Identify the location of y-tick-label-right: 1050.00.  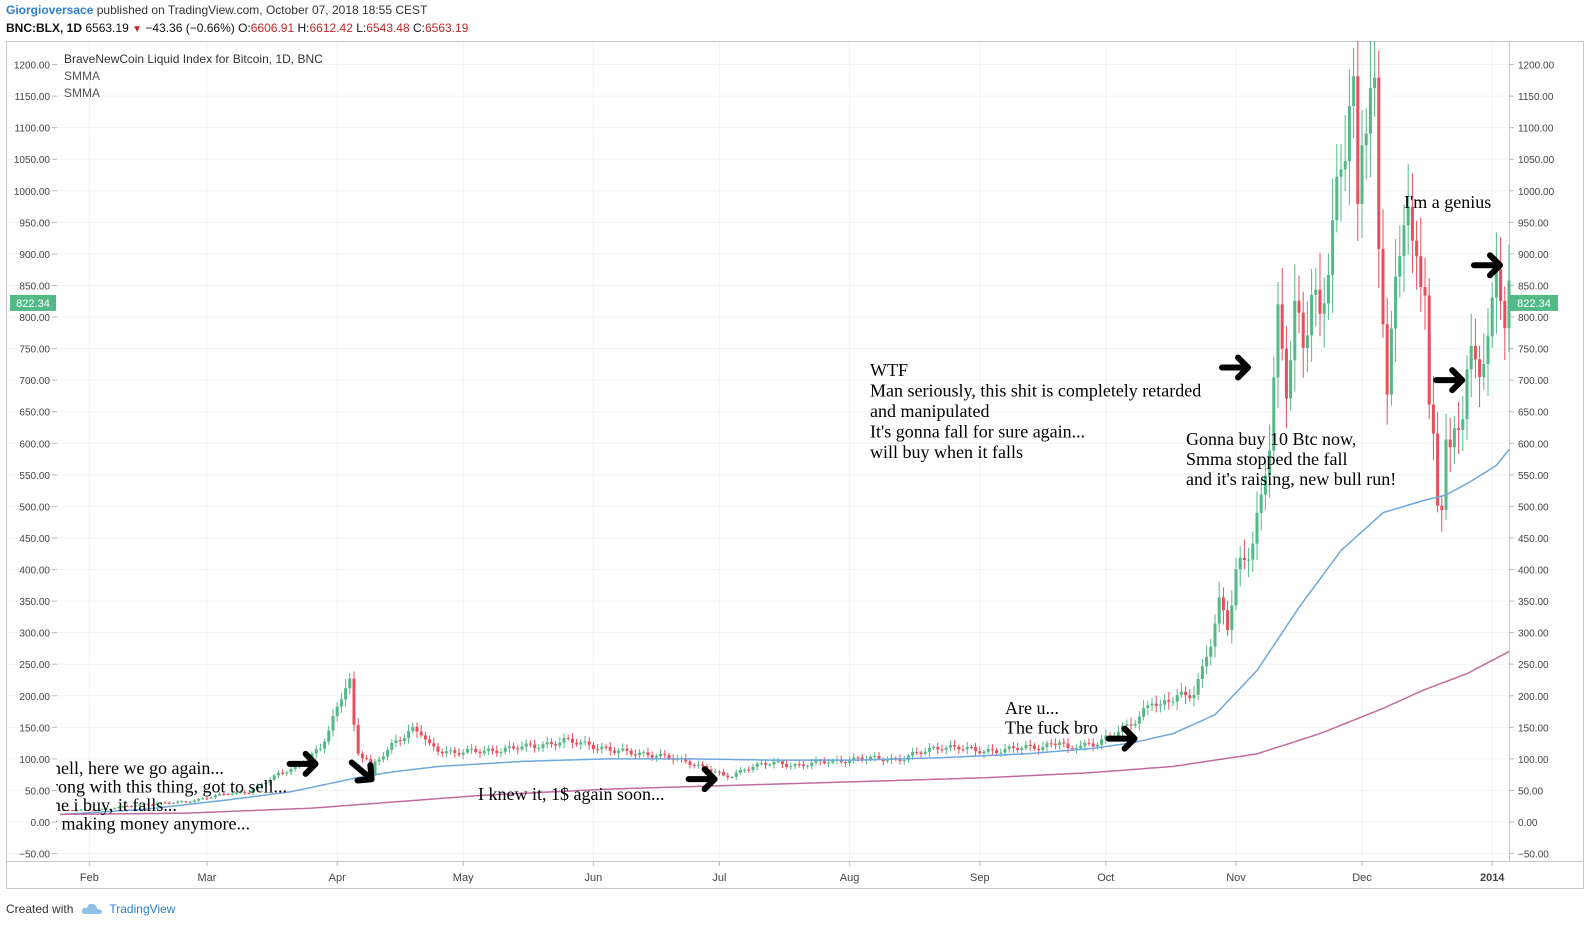
(1536, 160).